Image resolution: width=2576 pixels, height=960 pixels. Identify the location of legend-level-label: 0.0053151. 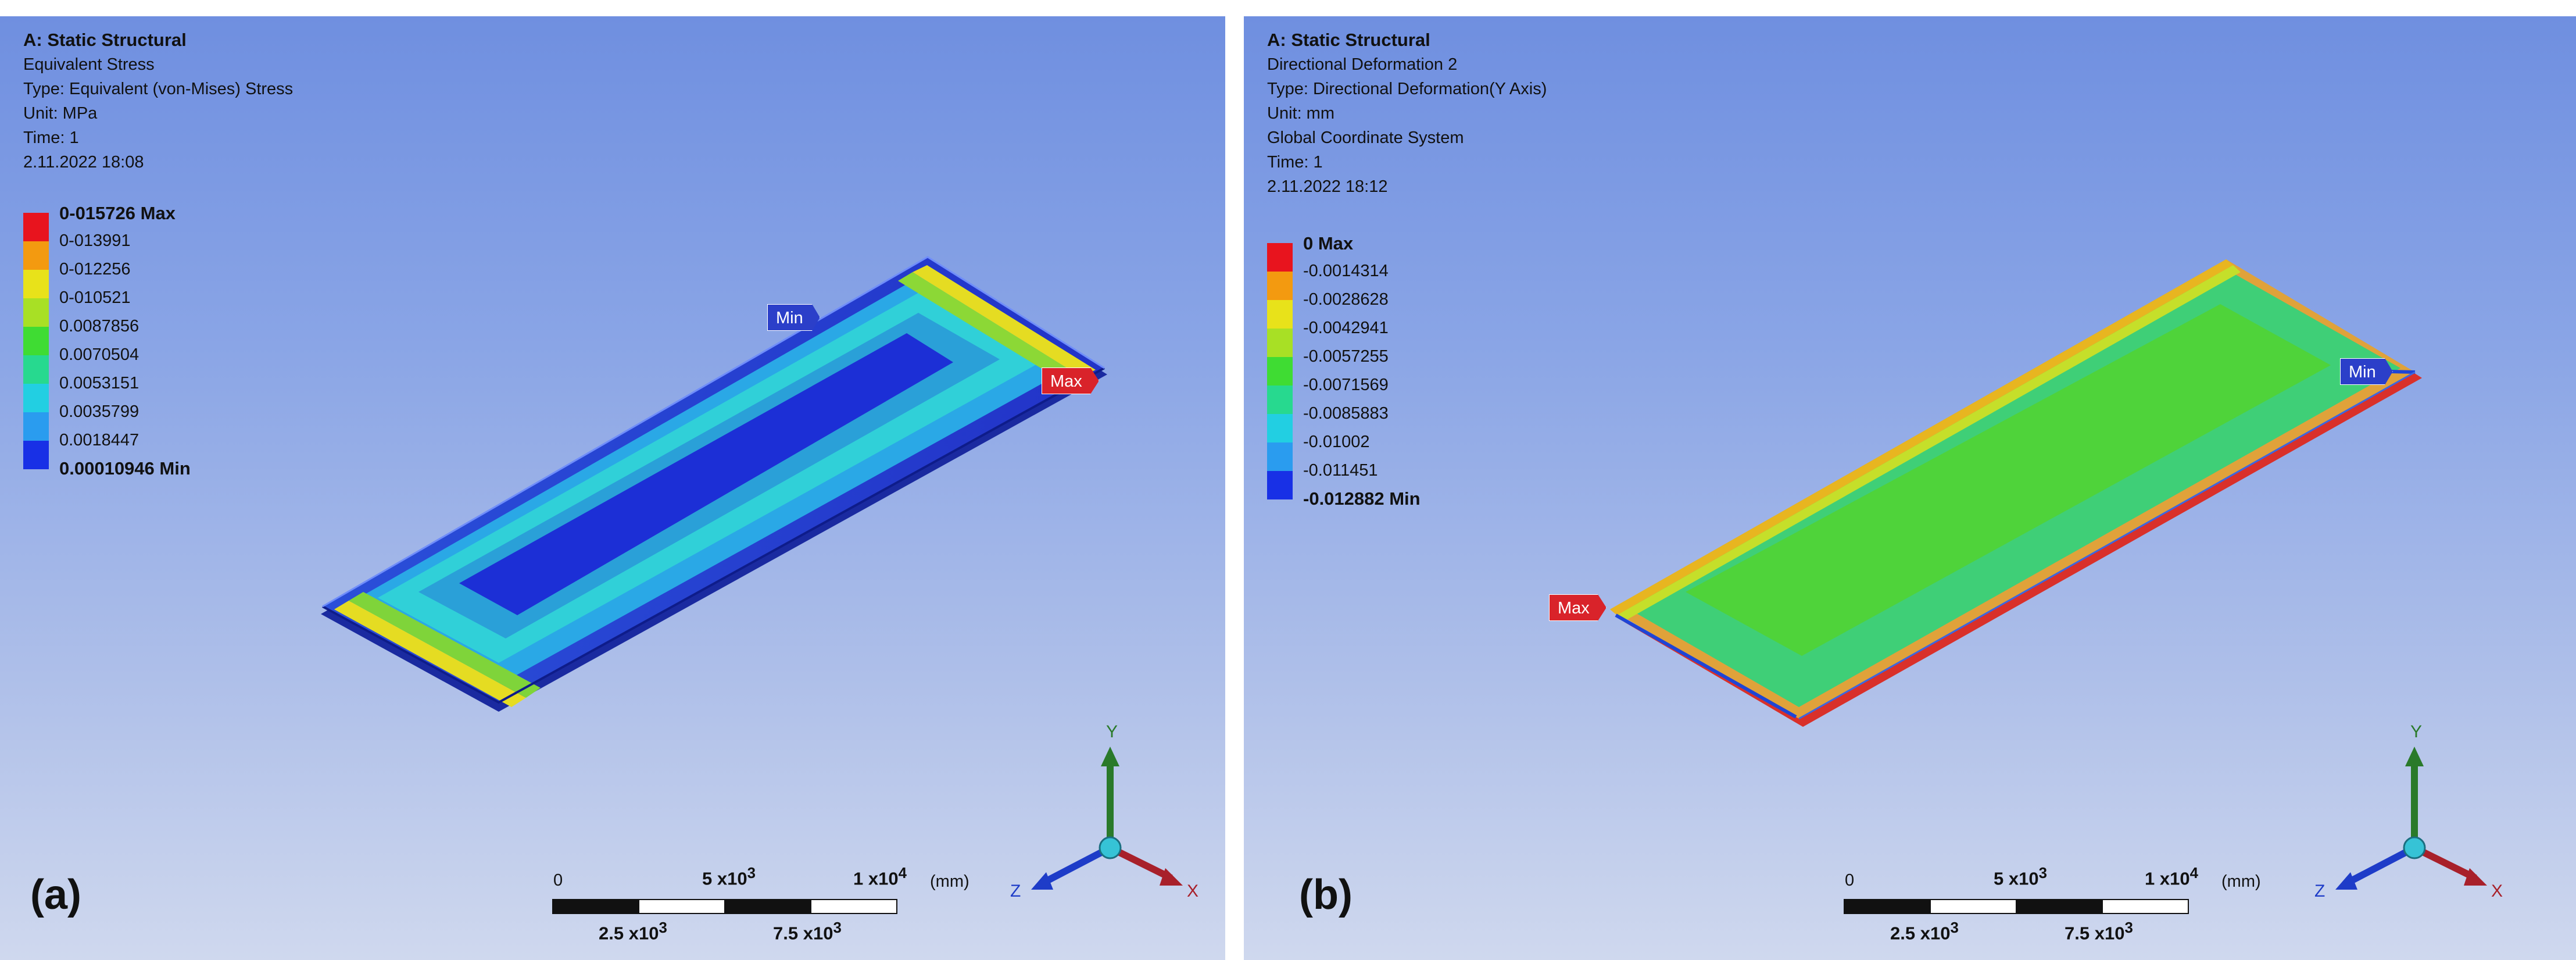
(99, 383).